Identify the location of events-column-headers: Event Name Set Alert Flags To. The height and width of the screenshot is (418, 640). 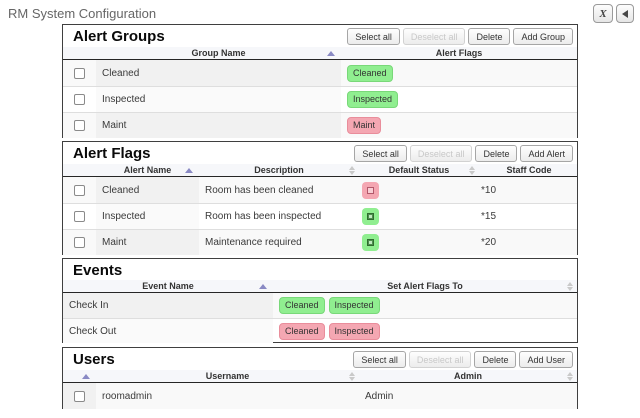
(320, 286).